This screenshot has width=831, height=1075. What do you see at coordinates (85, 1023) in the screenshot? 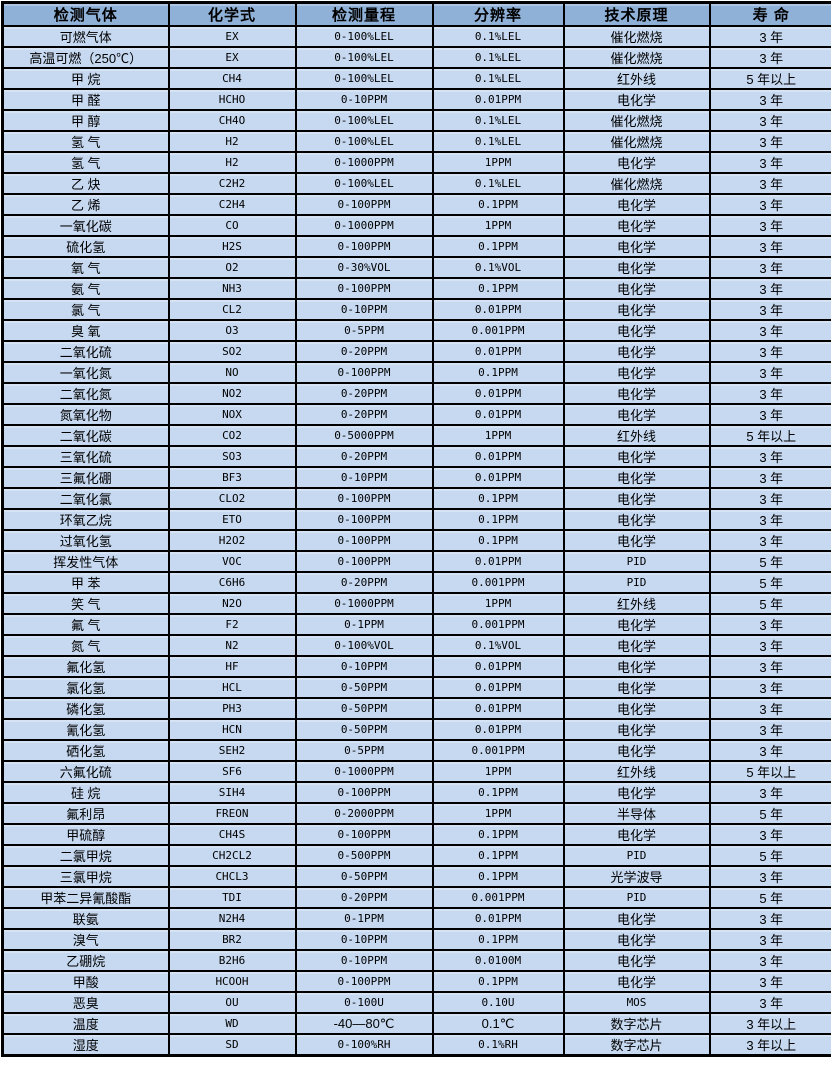
I see `cell-gas-name: 温度` at bounding box center [85, 1023].